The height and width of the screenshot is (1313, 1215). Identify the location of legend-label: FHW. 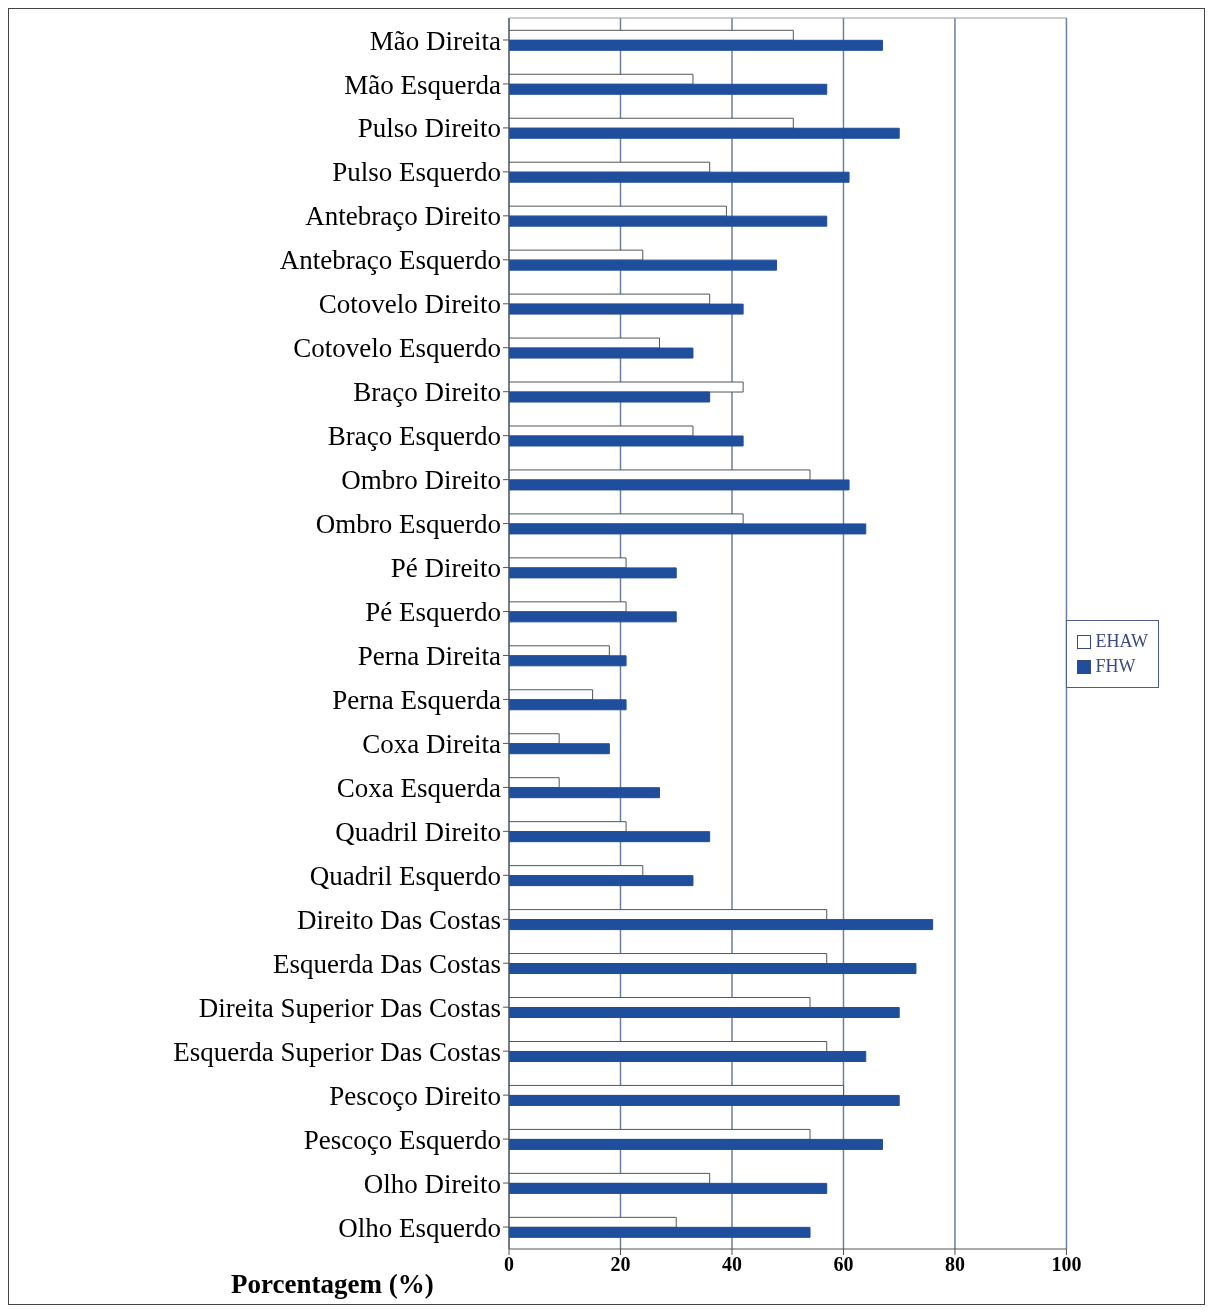
(1115, 666).